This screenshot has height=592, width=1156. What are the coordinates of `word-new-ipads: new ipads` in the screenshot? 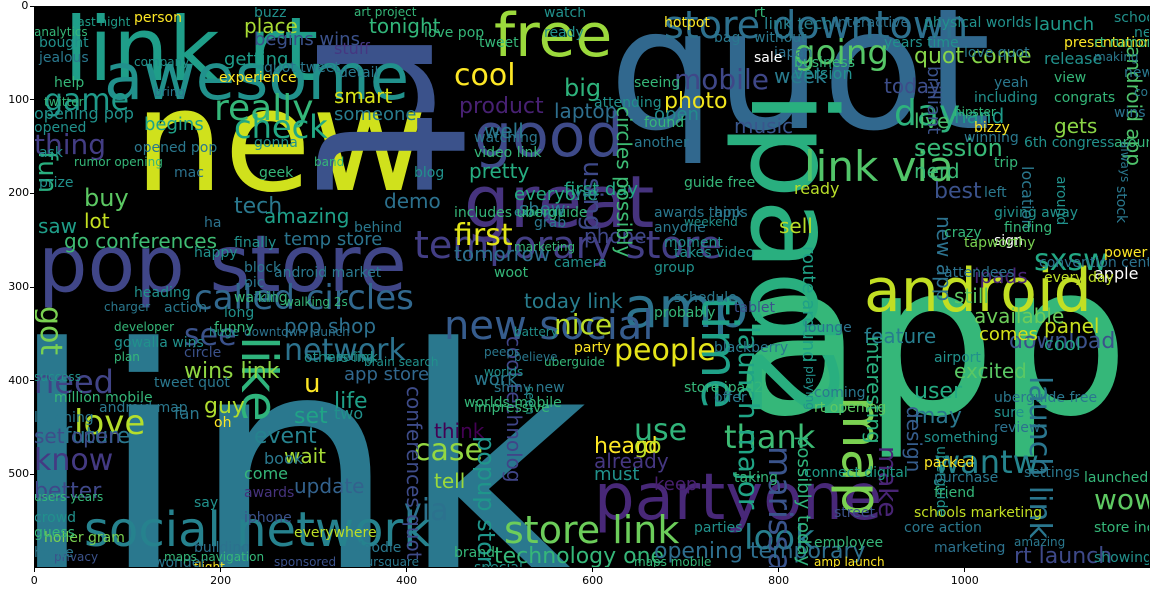 It's located at (1142, 33).